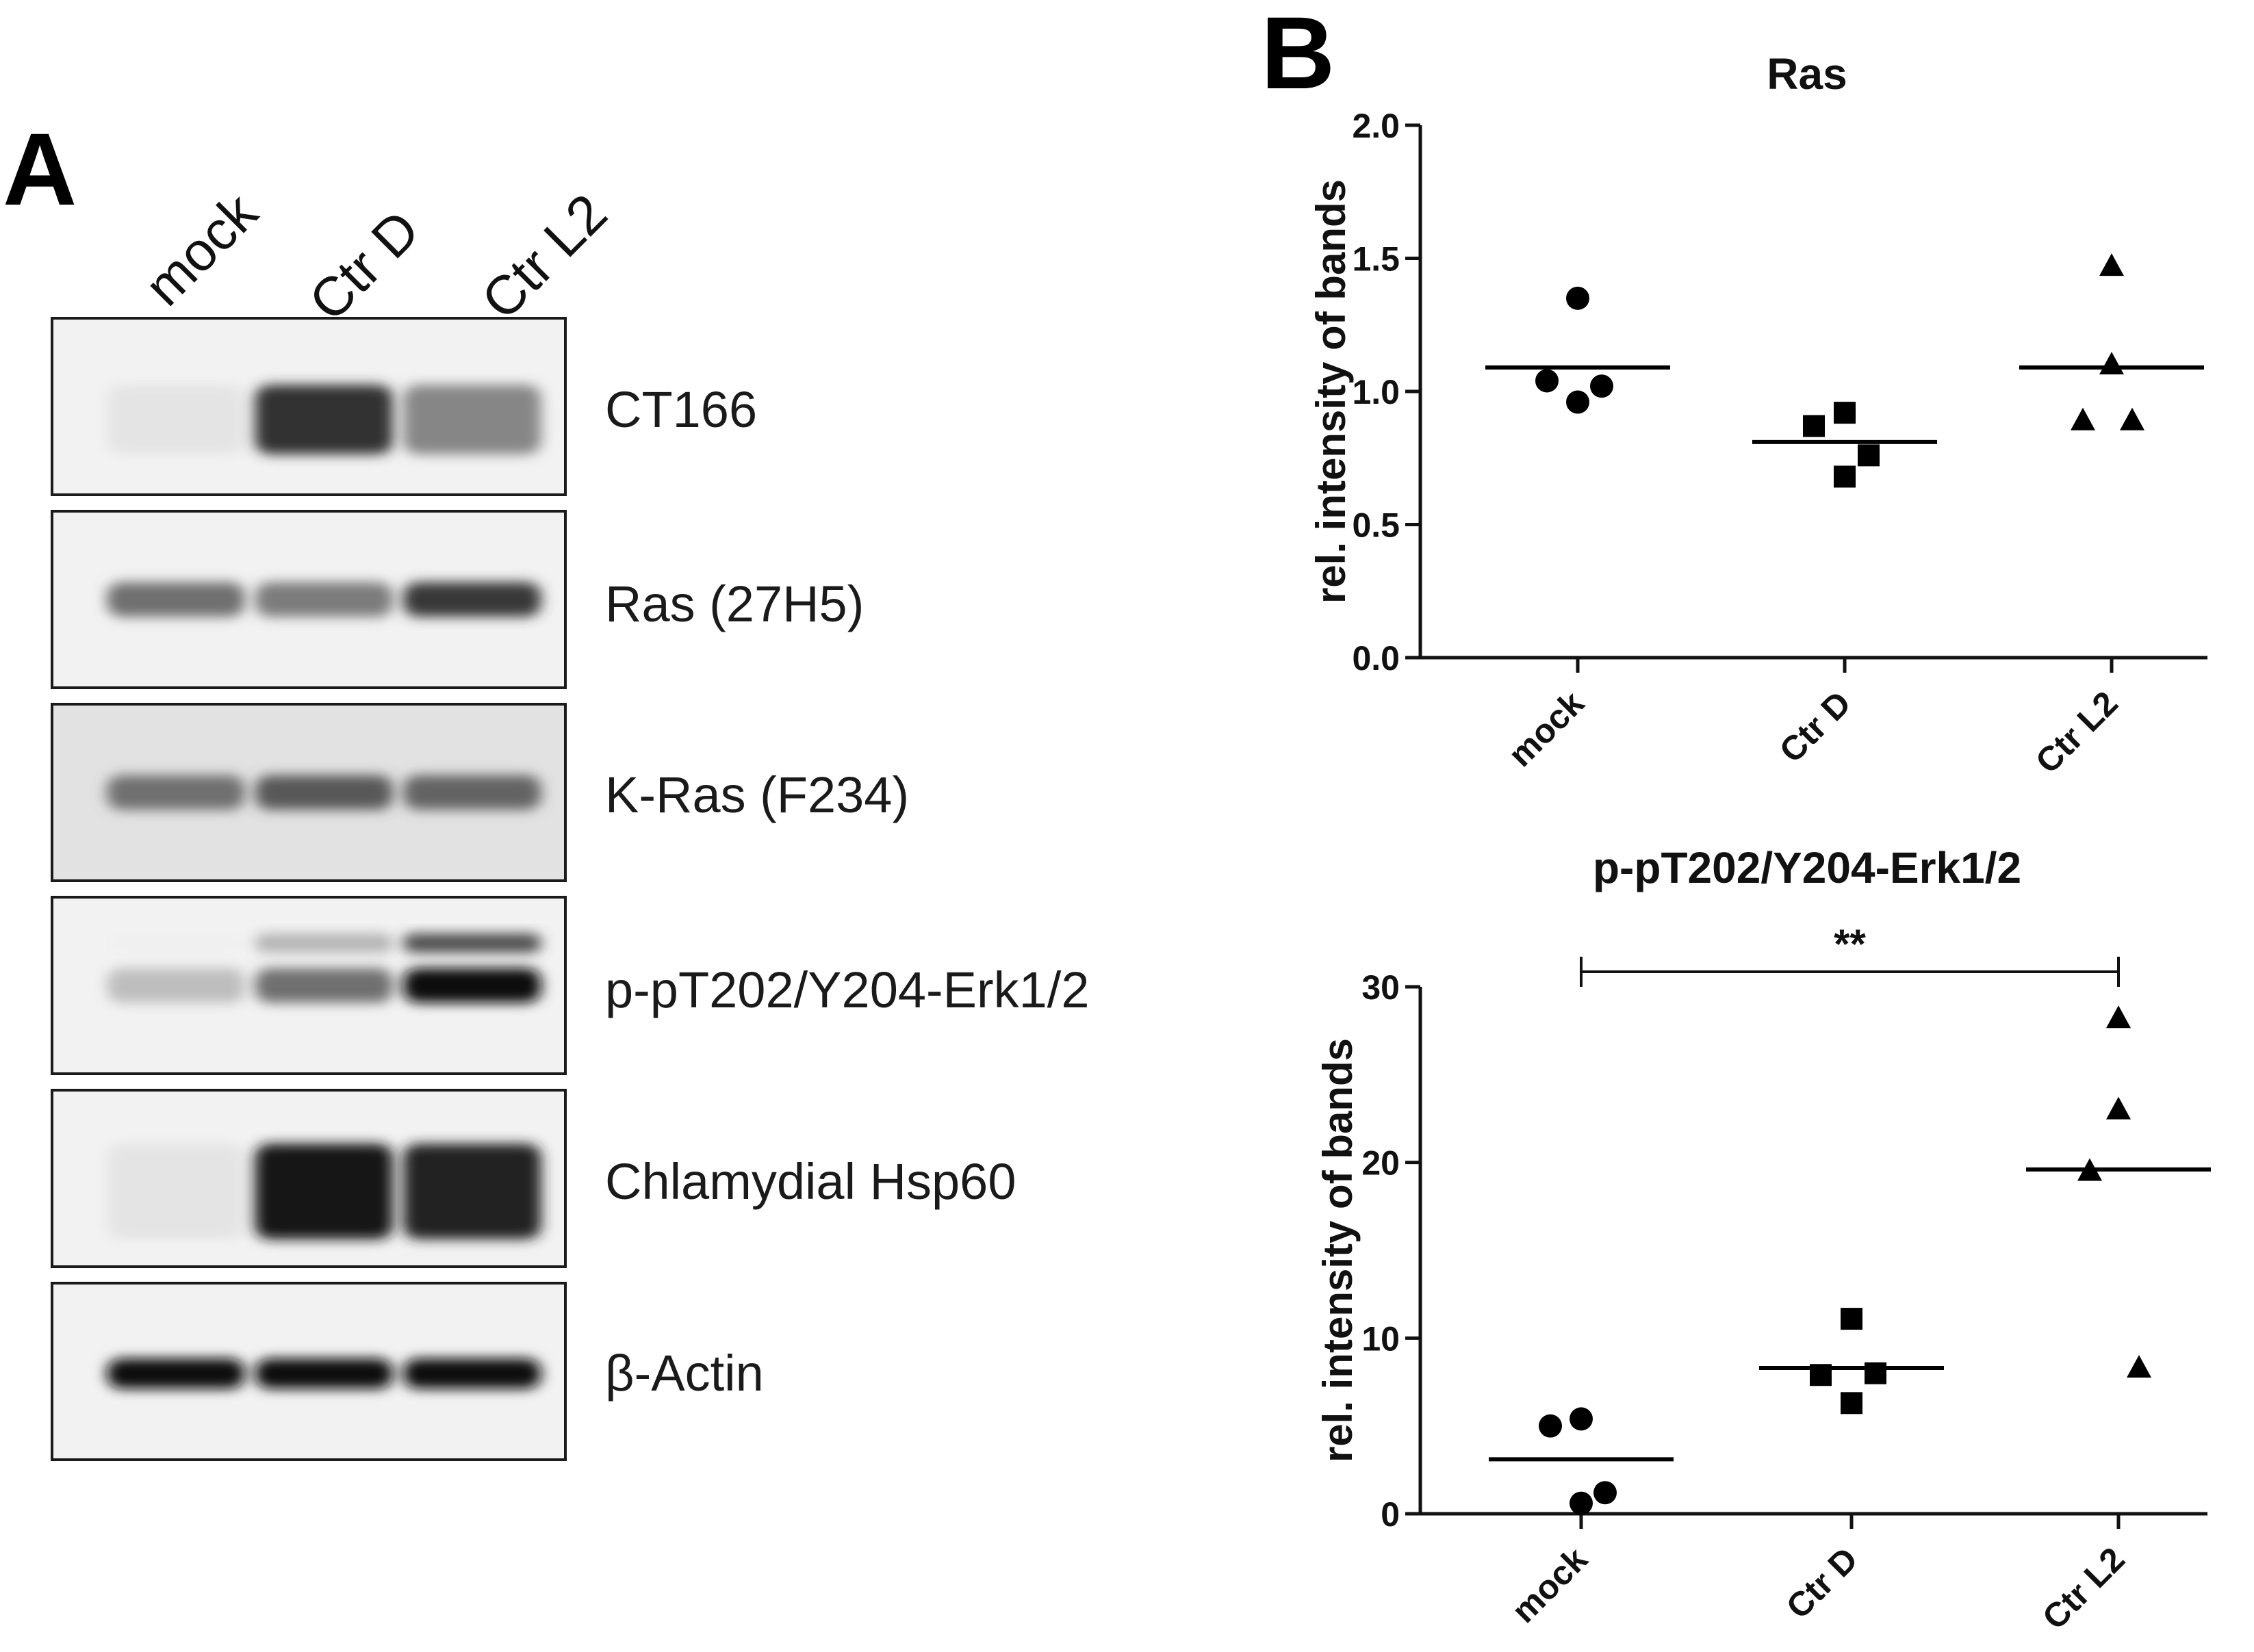 The height and width of the screenshot is (1652, 2254). What do you see at coordinates (1850, 944) in the screenshot?
I see `significance-label: **` at bounding box center [1850, 944].